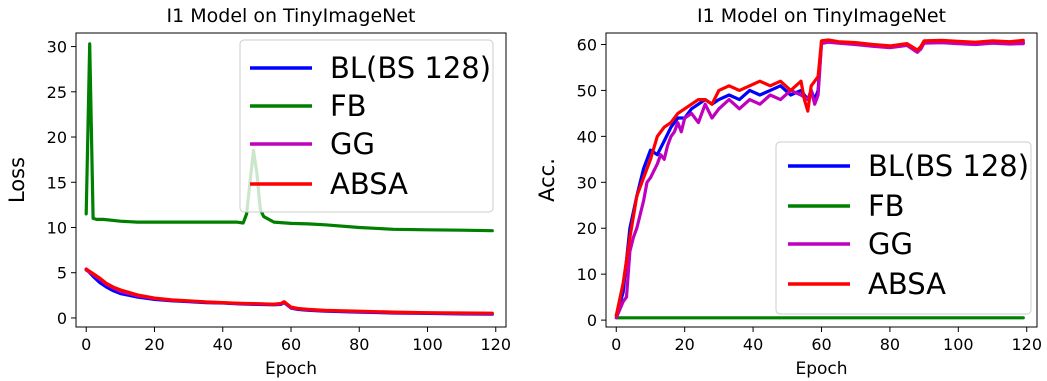  What do you see at coordinates (886, 206) in the screenshot?
I see `accuracy-legend-label-fb: FB` at bounding box center [886, 206].